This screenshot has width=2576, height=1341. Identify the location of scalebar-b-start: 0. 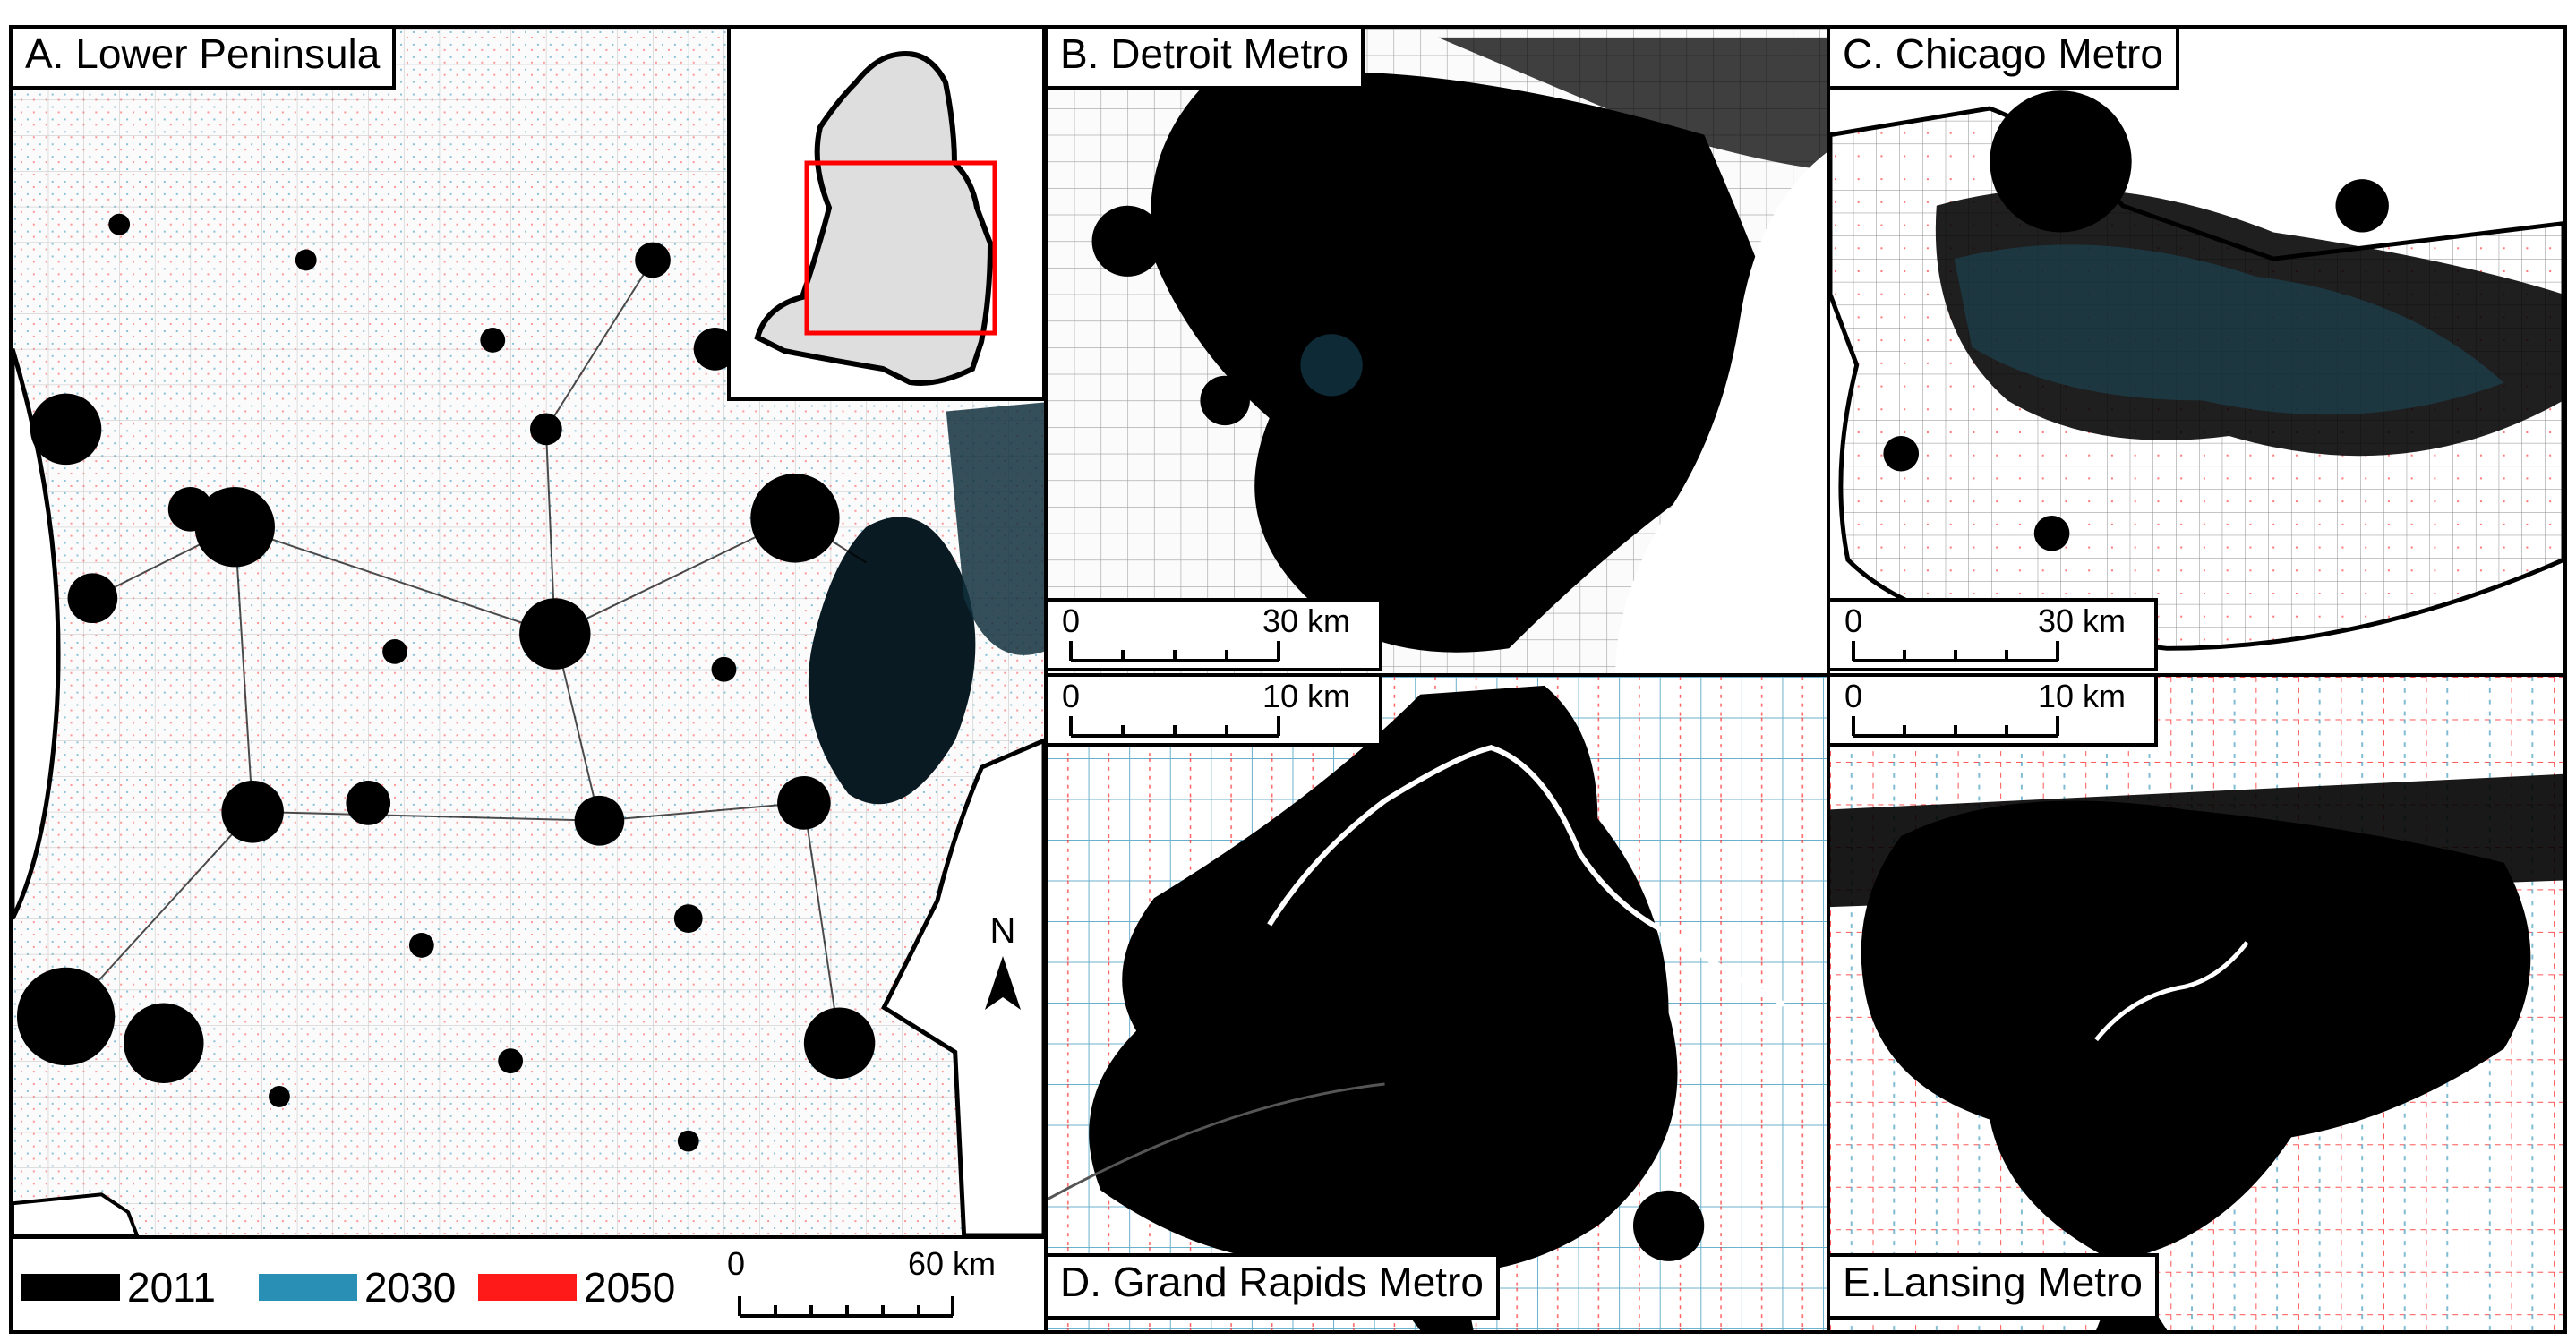
(1071, 620).